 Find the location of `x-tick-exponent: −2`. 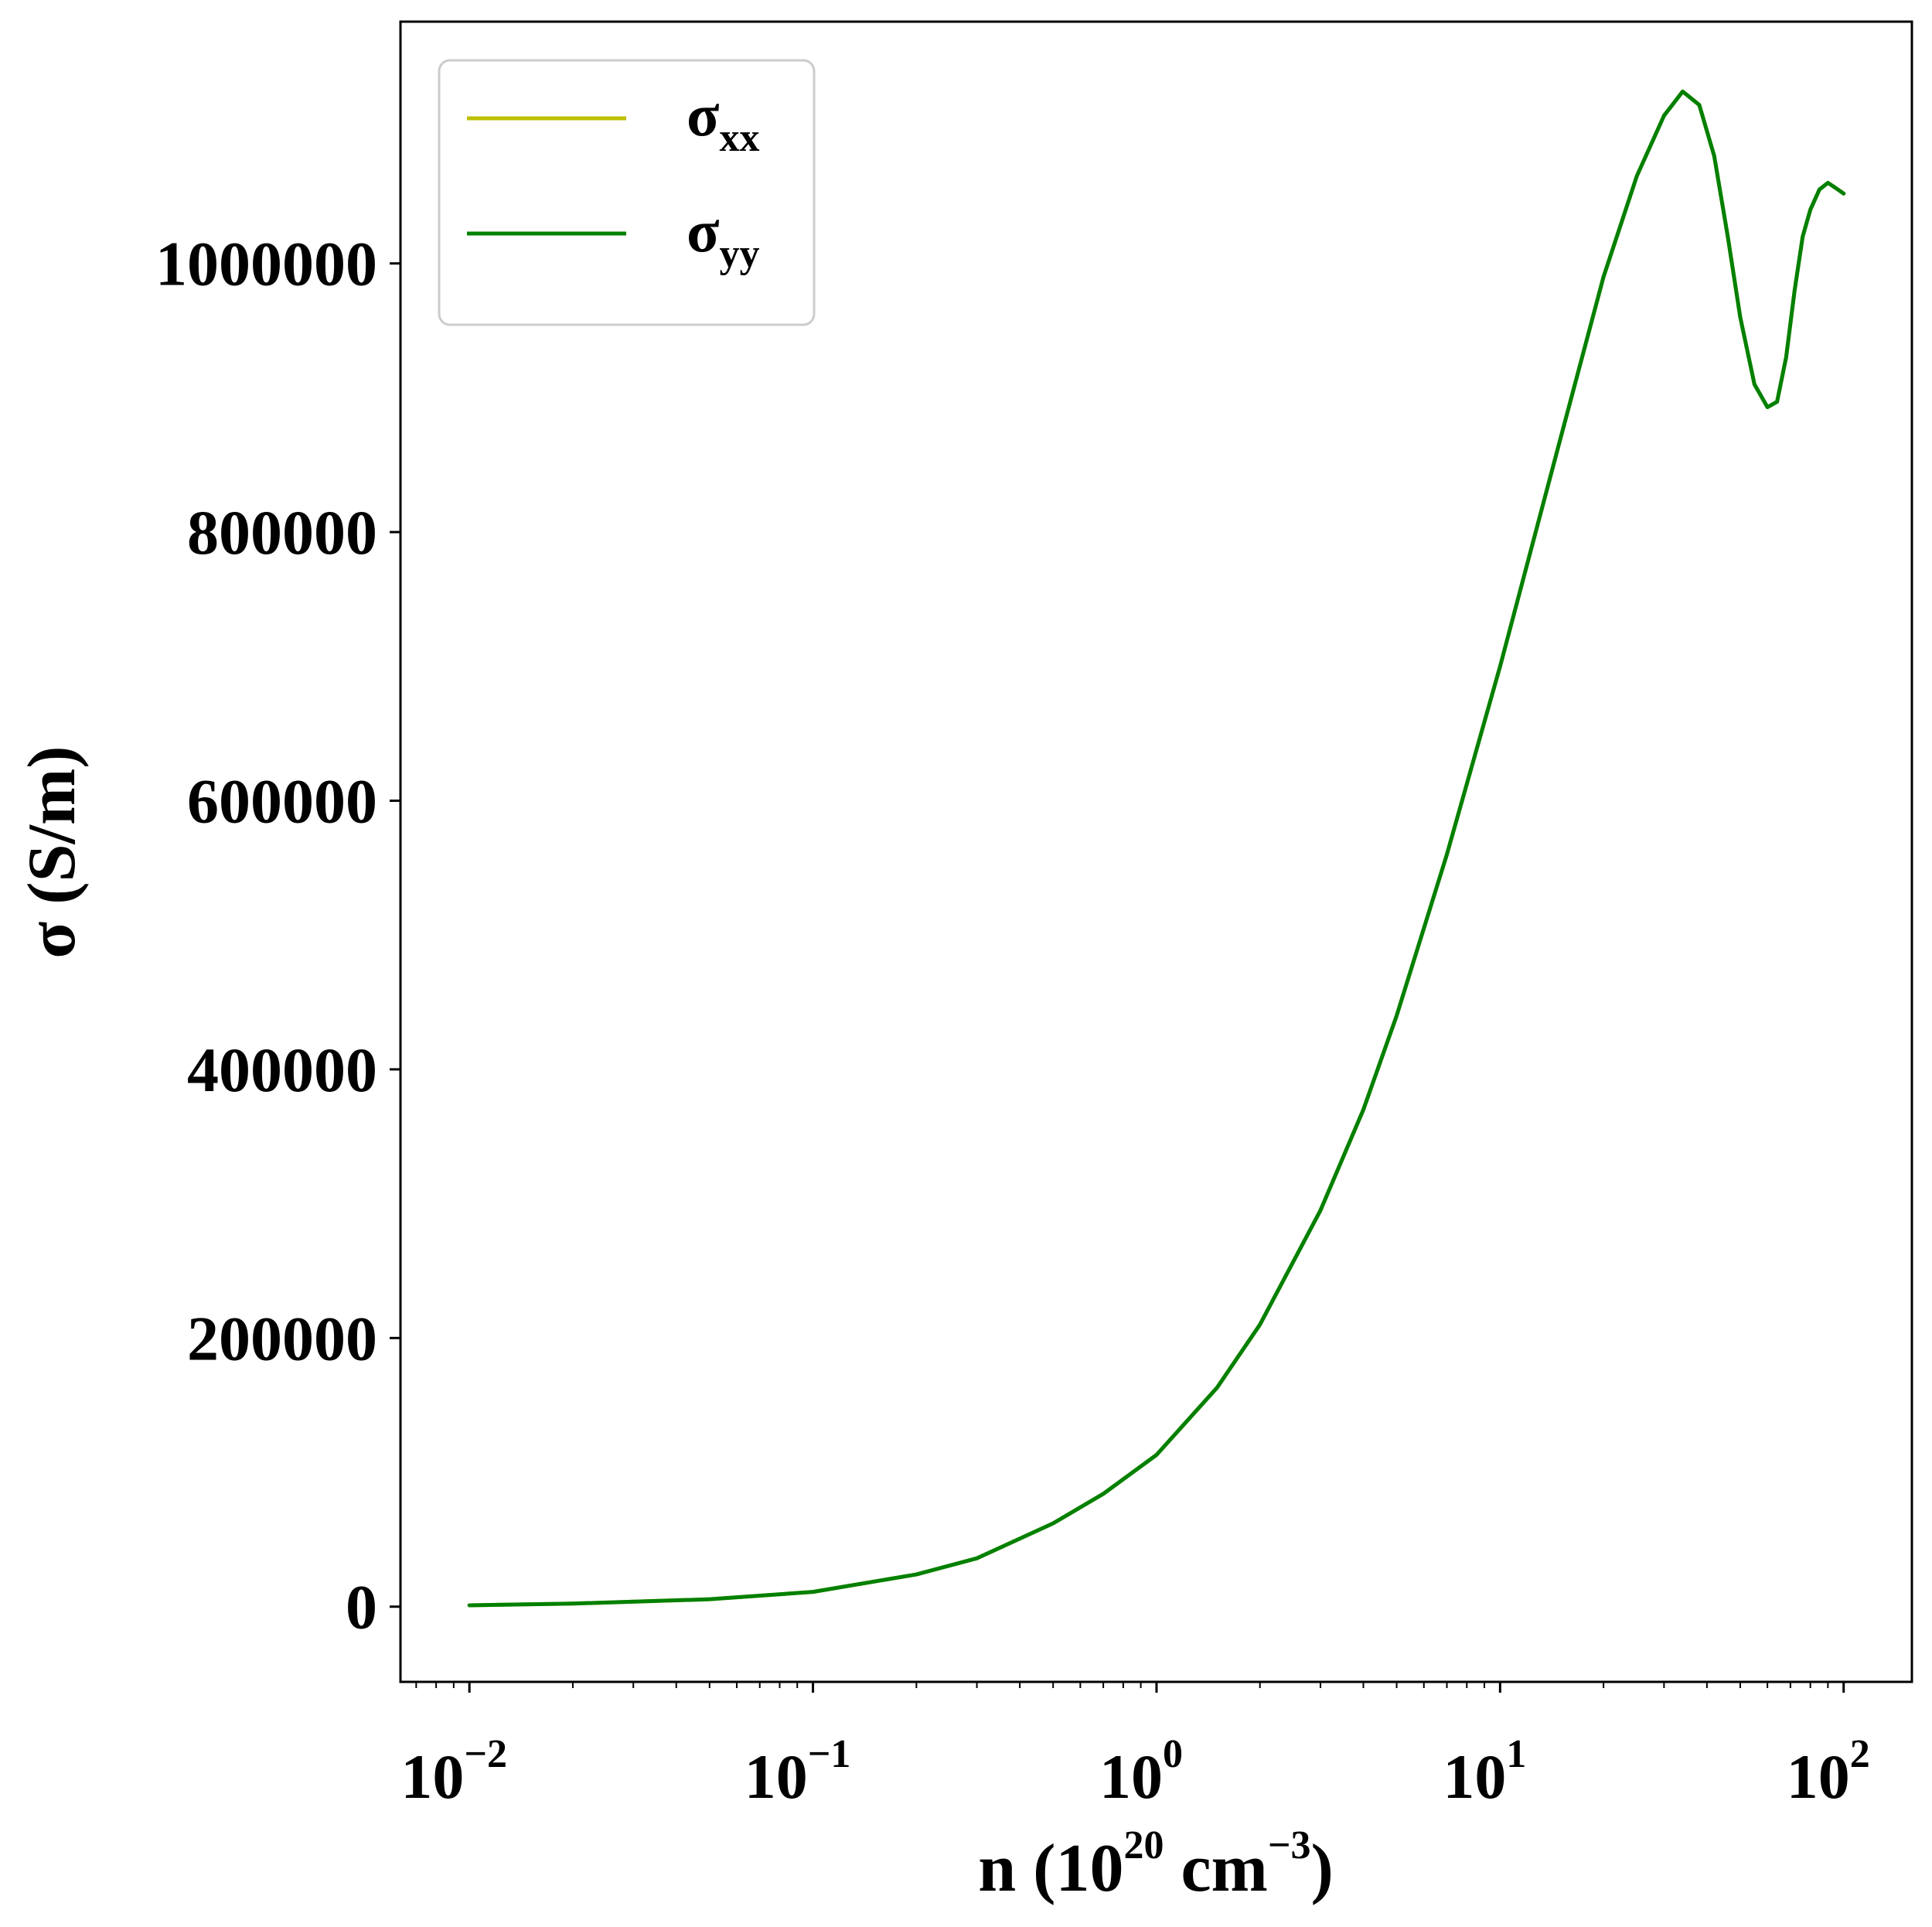

x-tick-exponent: −2 is located at coordinates (485, 1754).